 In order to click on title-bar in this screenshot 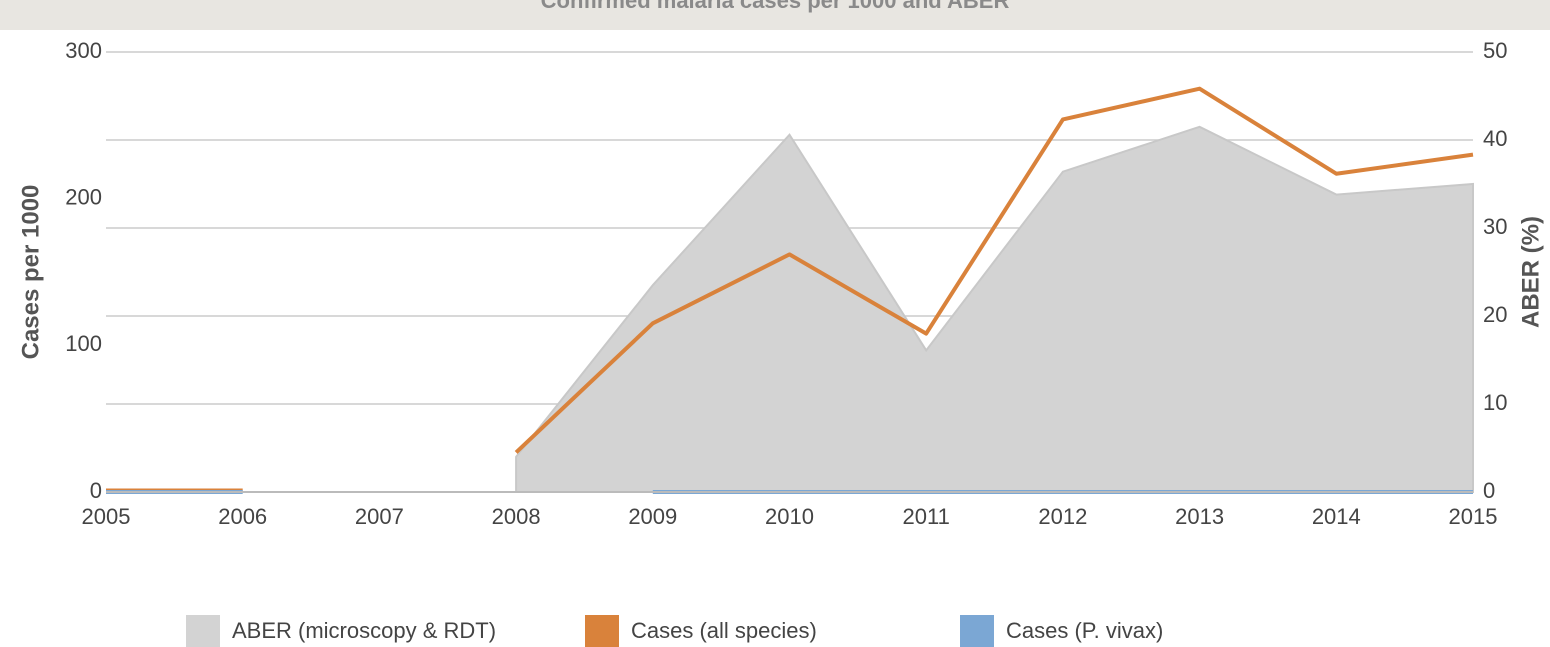, I will do `click(775, 15)`.